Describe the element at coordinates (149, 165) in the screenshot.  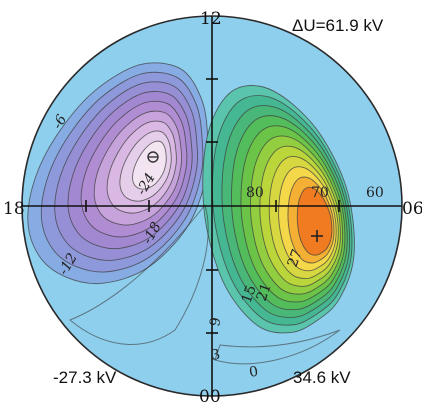
I see `negative-contour-band` at that location.